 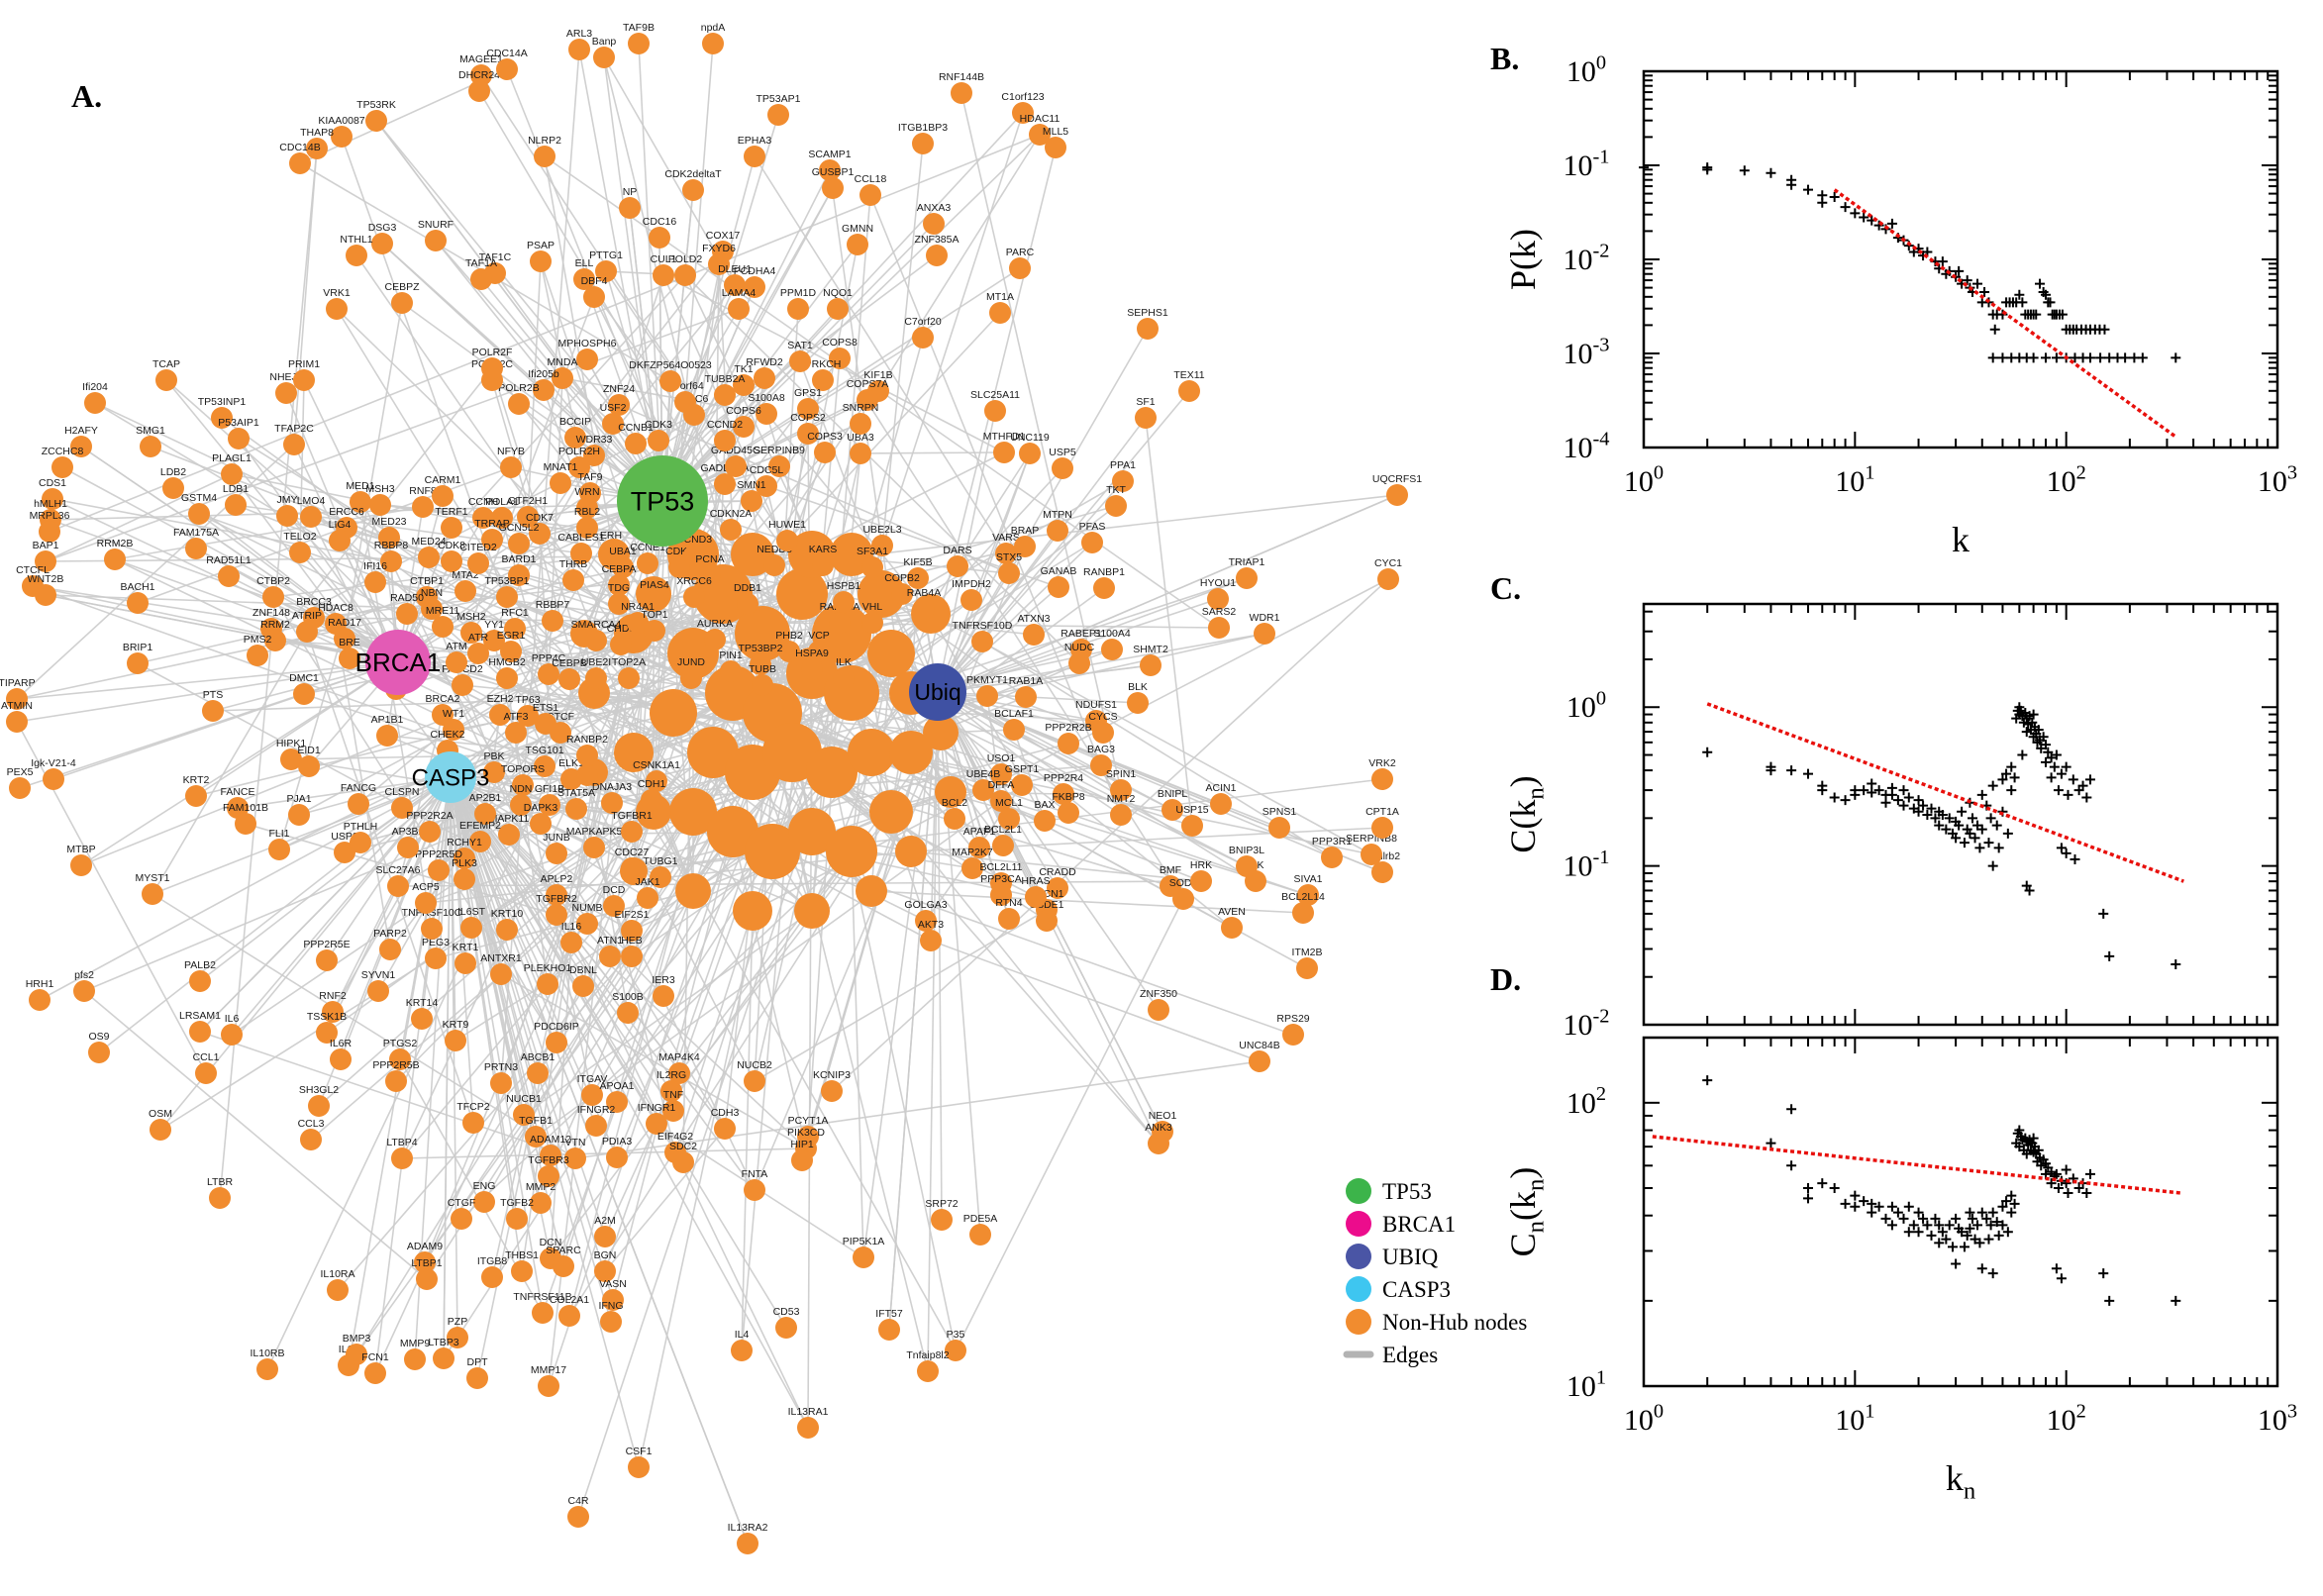 What do you see at coordinates (450, 777) in the screenshot?
I see `hub-node-casp3` at bounding box center [450, 777].